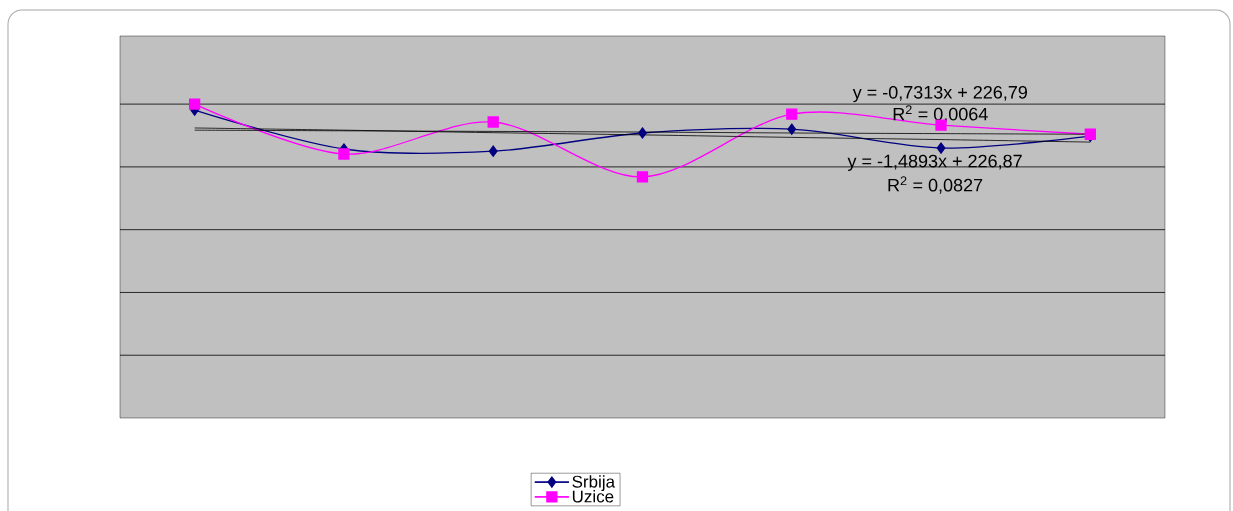  Describe the element at coordinates (594, 483) in the screenshot. I see `legend-label: Srbija` at that location.